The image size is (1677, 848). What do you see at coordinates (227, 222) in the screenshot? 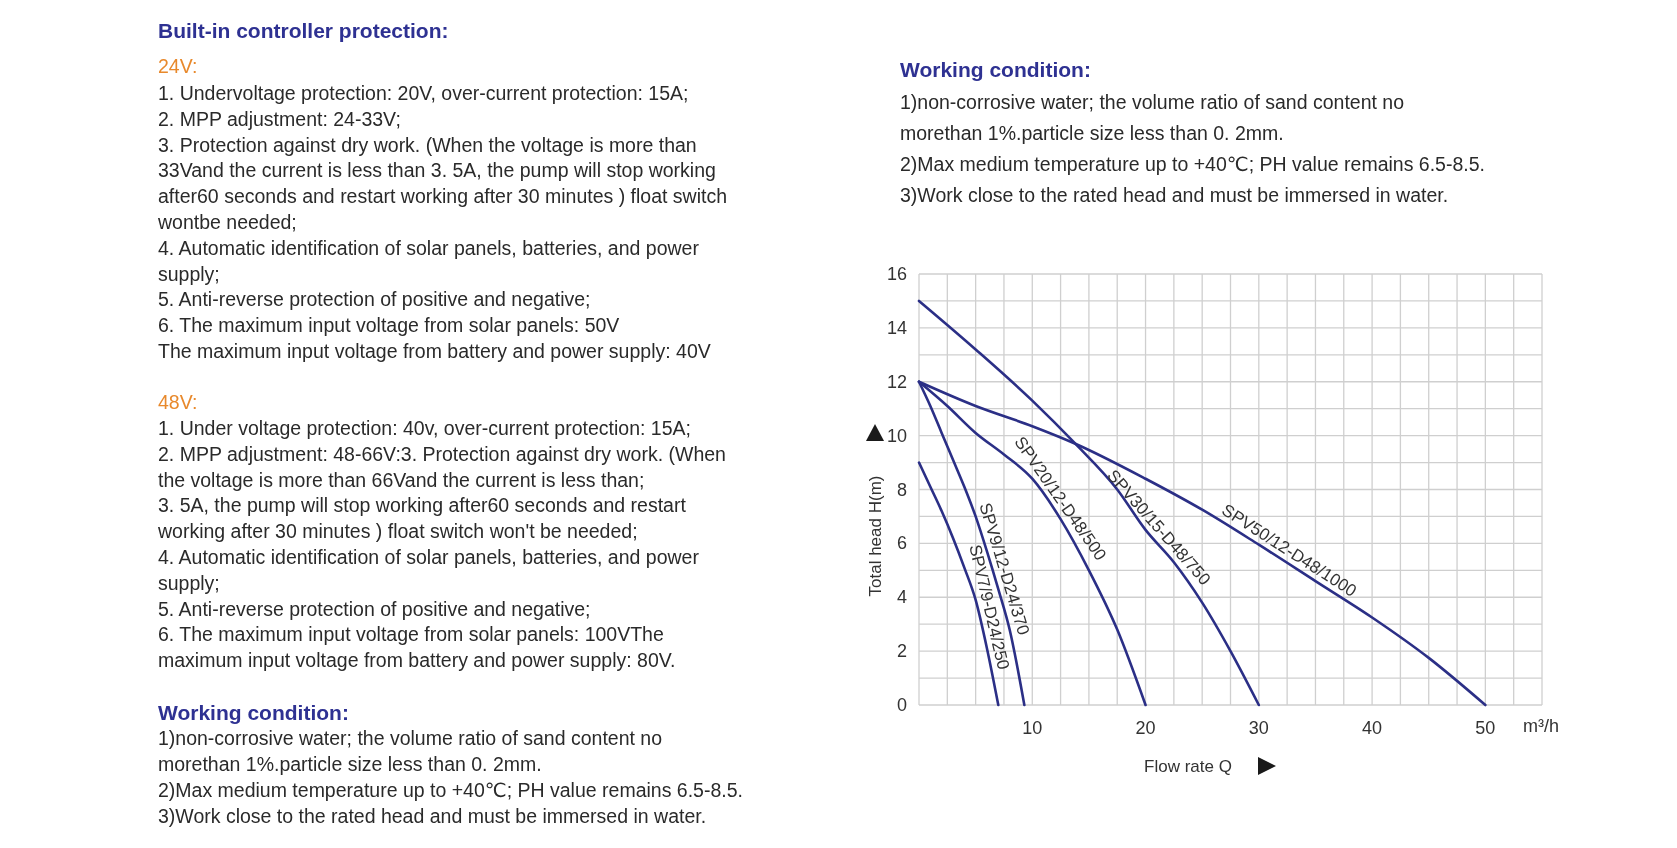
I see `text: wontbe needed;` at bounding box center [227, 222].